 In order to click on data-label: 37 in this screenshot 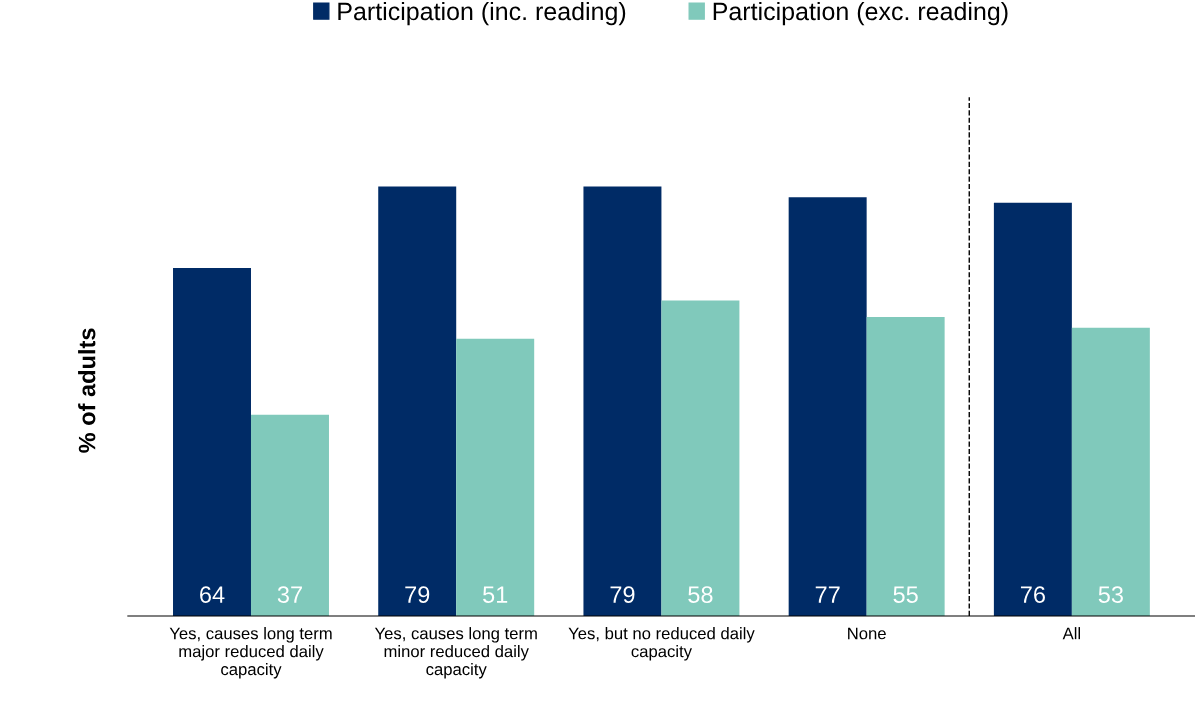, I will do `click(289, 594)`.